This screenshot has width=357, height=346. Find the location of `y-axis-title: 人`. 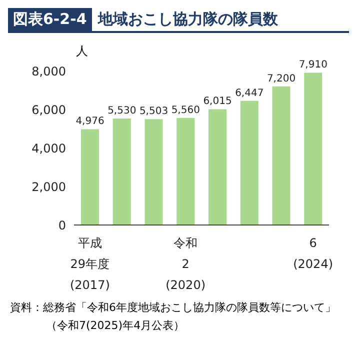

y-axis-title: 人 is located at coordinates (82, 51).